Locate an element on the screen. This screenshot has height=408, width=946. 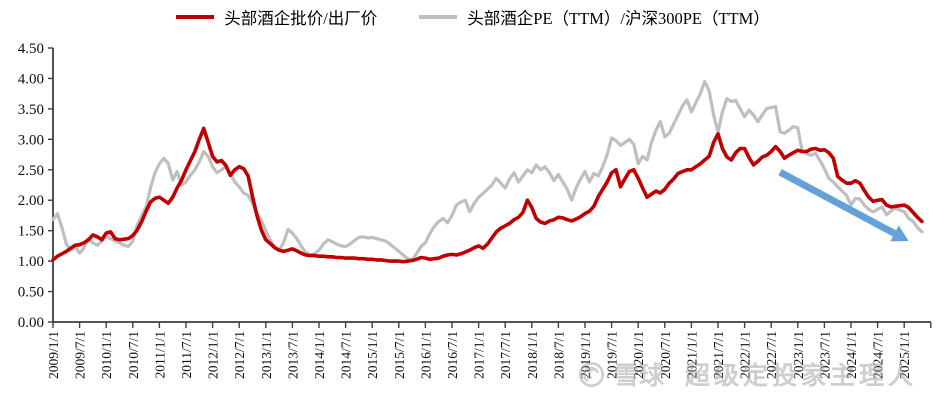
x-tick-label: 2024/7/1 is located at coordinates (878, 355).